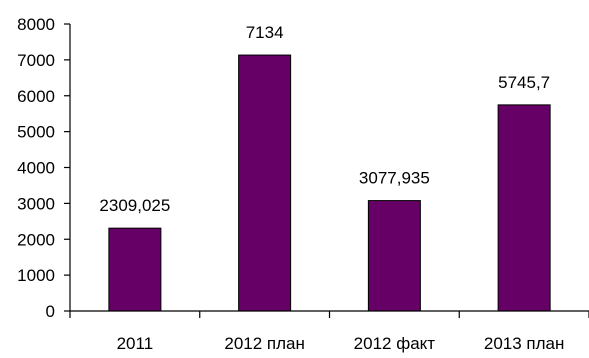 The height and width of the screenshot is (358, 589). I want to click on y-tick-label: 0, so click(50, 311).